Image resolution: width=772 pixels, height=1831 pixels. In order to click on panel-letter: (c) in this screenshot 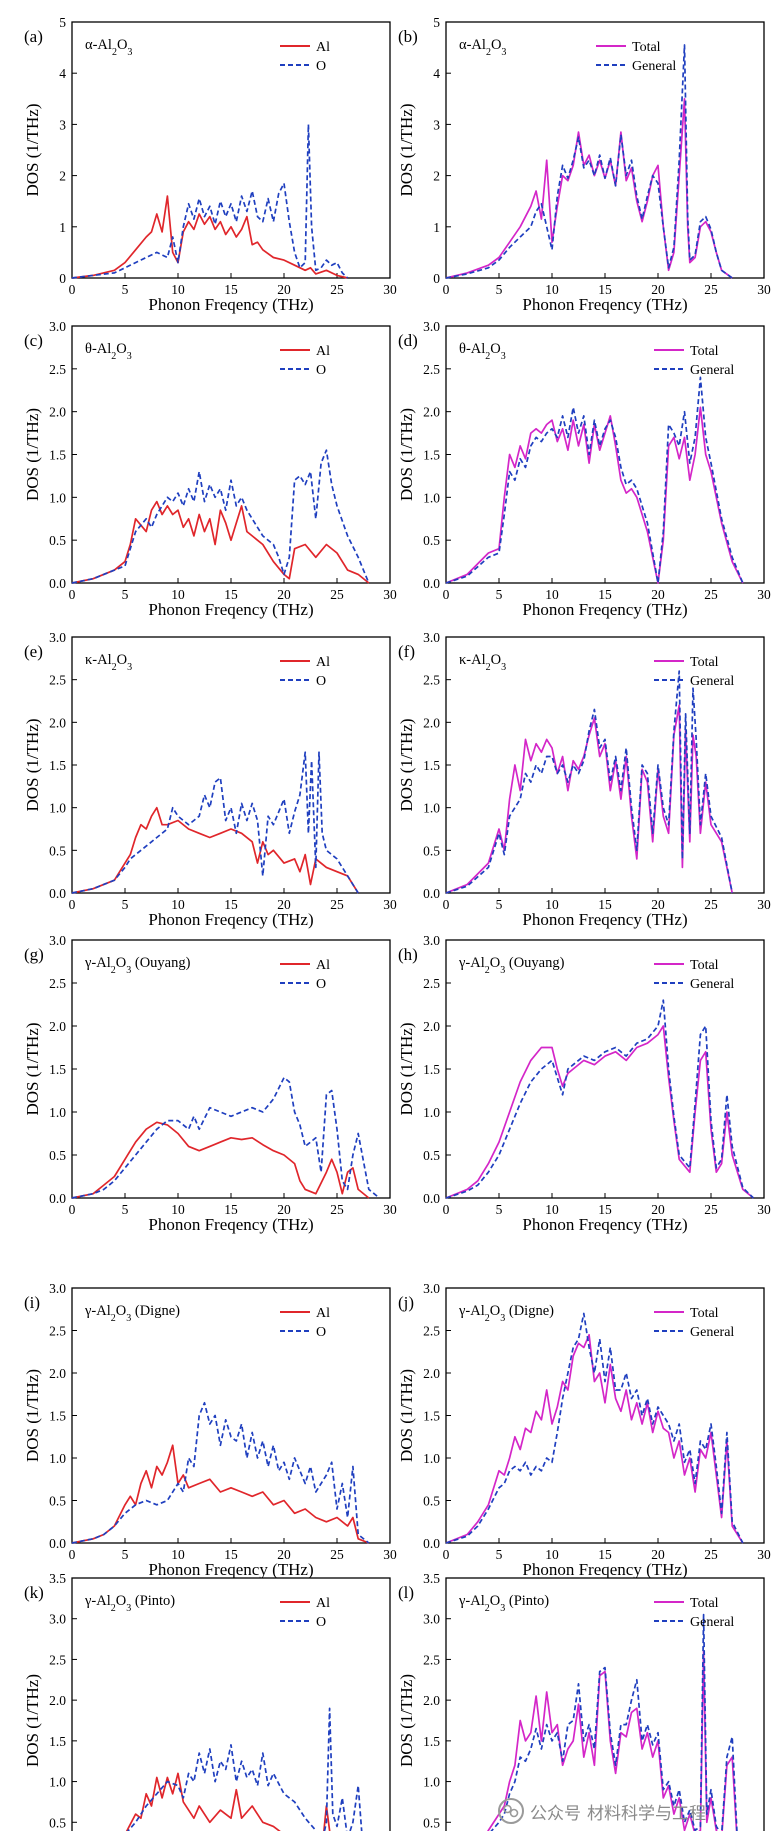, I will do `click(33, 340)`.